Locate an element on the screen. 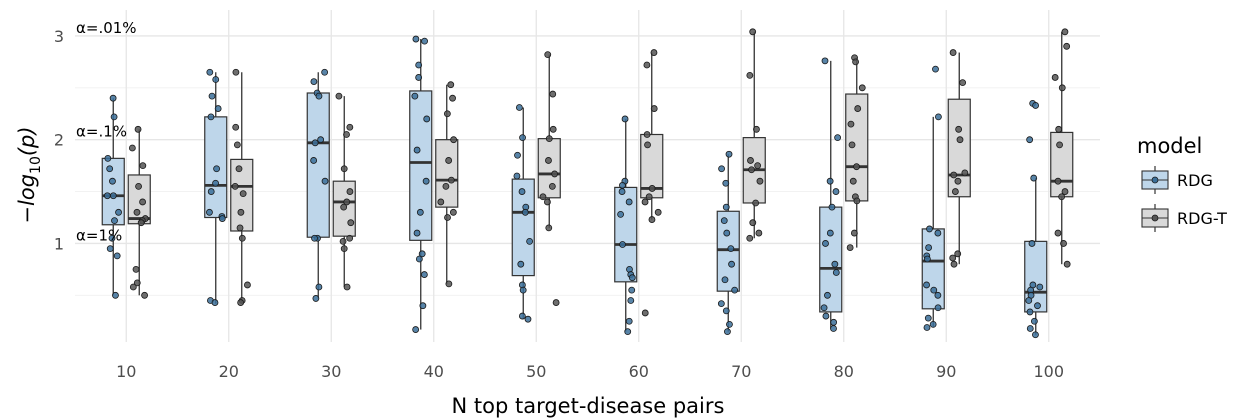 The image size is (1239, 419). y-tick-label: 3 is located at coordinates (59, 36).